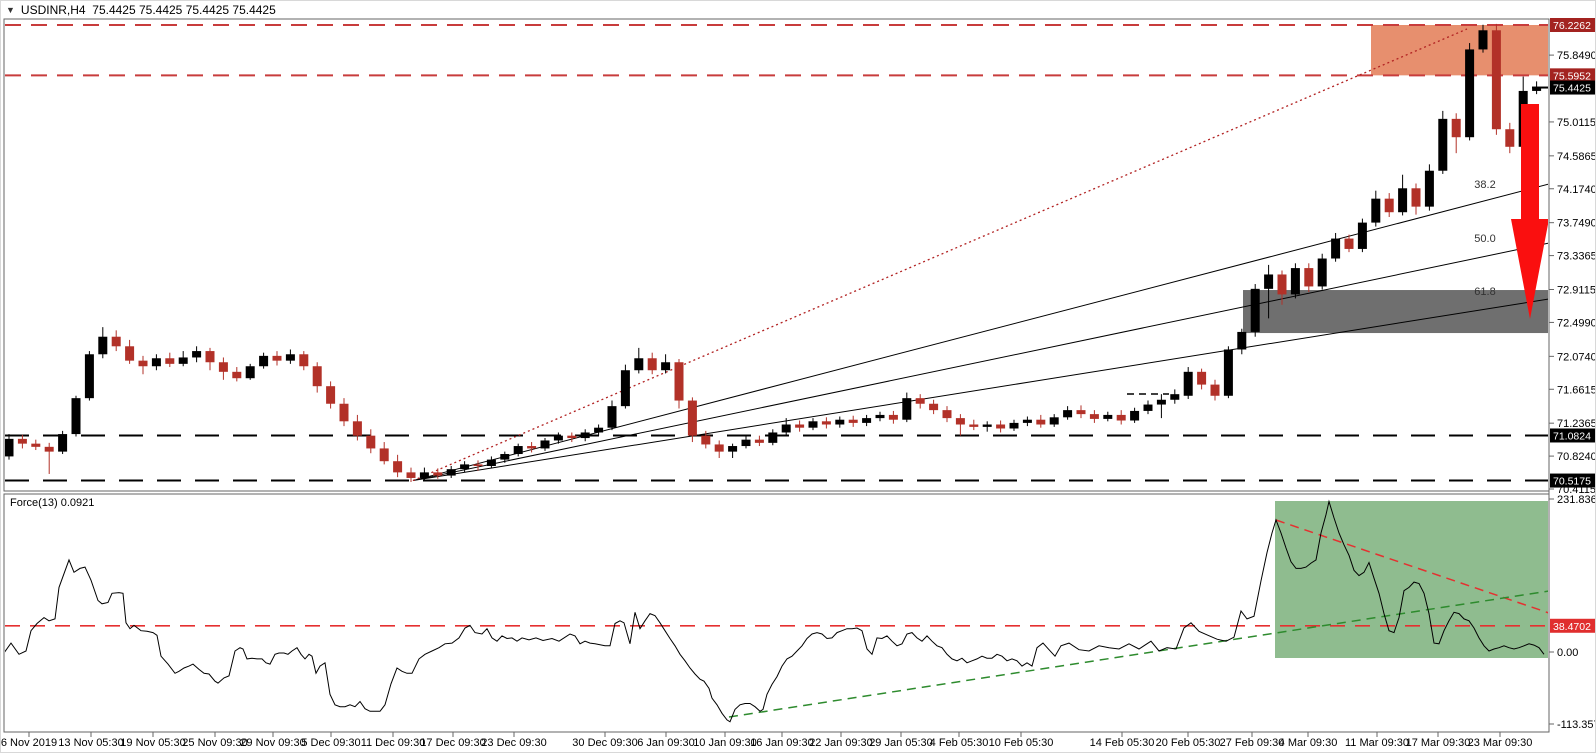  What do you see at coordinates (1122, 743) in the screenshot?
I see `time-axis-label: 14 Feb 05:30` at bounding box center [1122, 743].